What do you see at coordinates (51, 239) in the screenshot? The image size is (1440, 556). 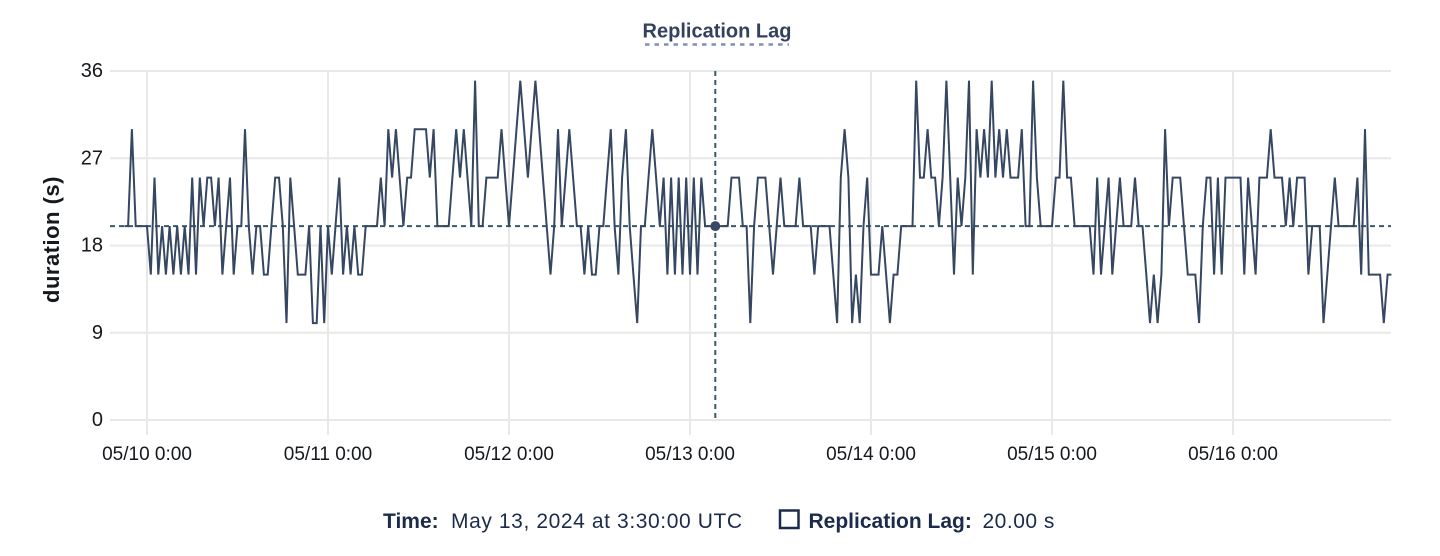 I see `svg-text: duration (s)` at bounding box center [51, 239].